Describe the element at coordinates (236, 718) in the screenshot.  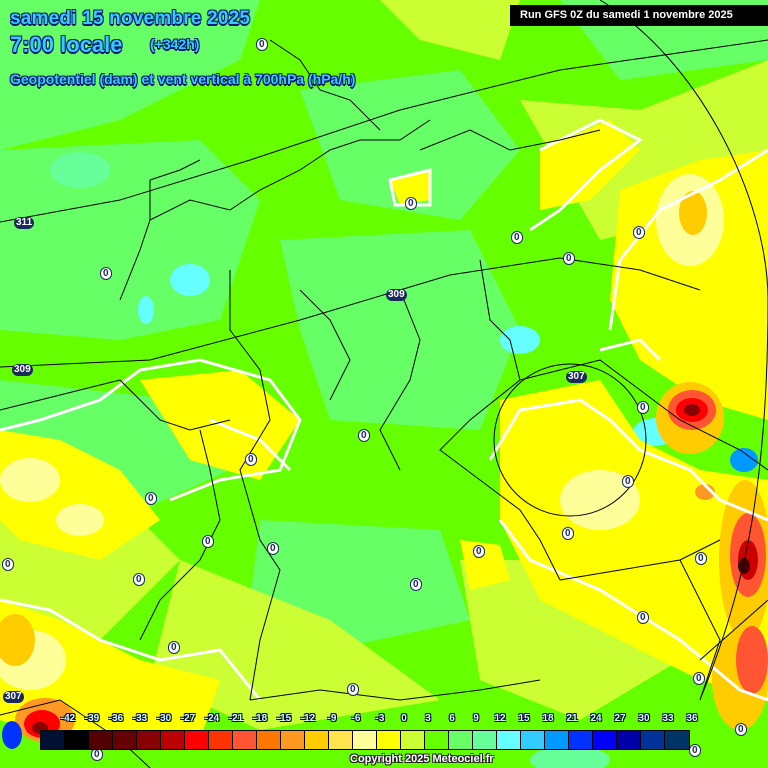
I see `colorbar-tick-label: -21` at that location.